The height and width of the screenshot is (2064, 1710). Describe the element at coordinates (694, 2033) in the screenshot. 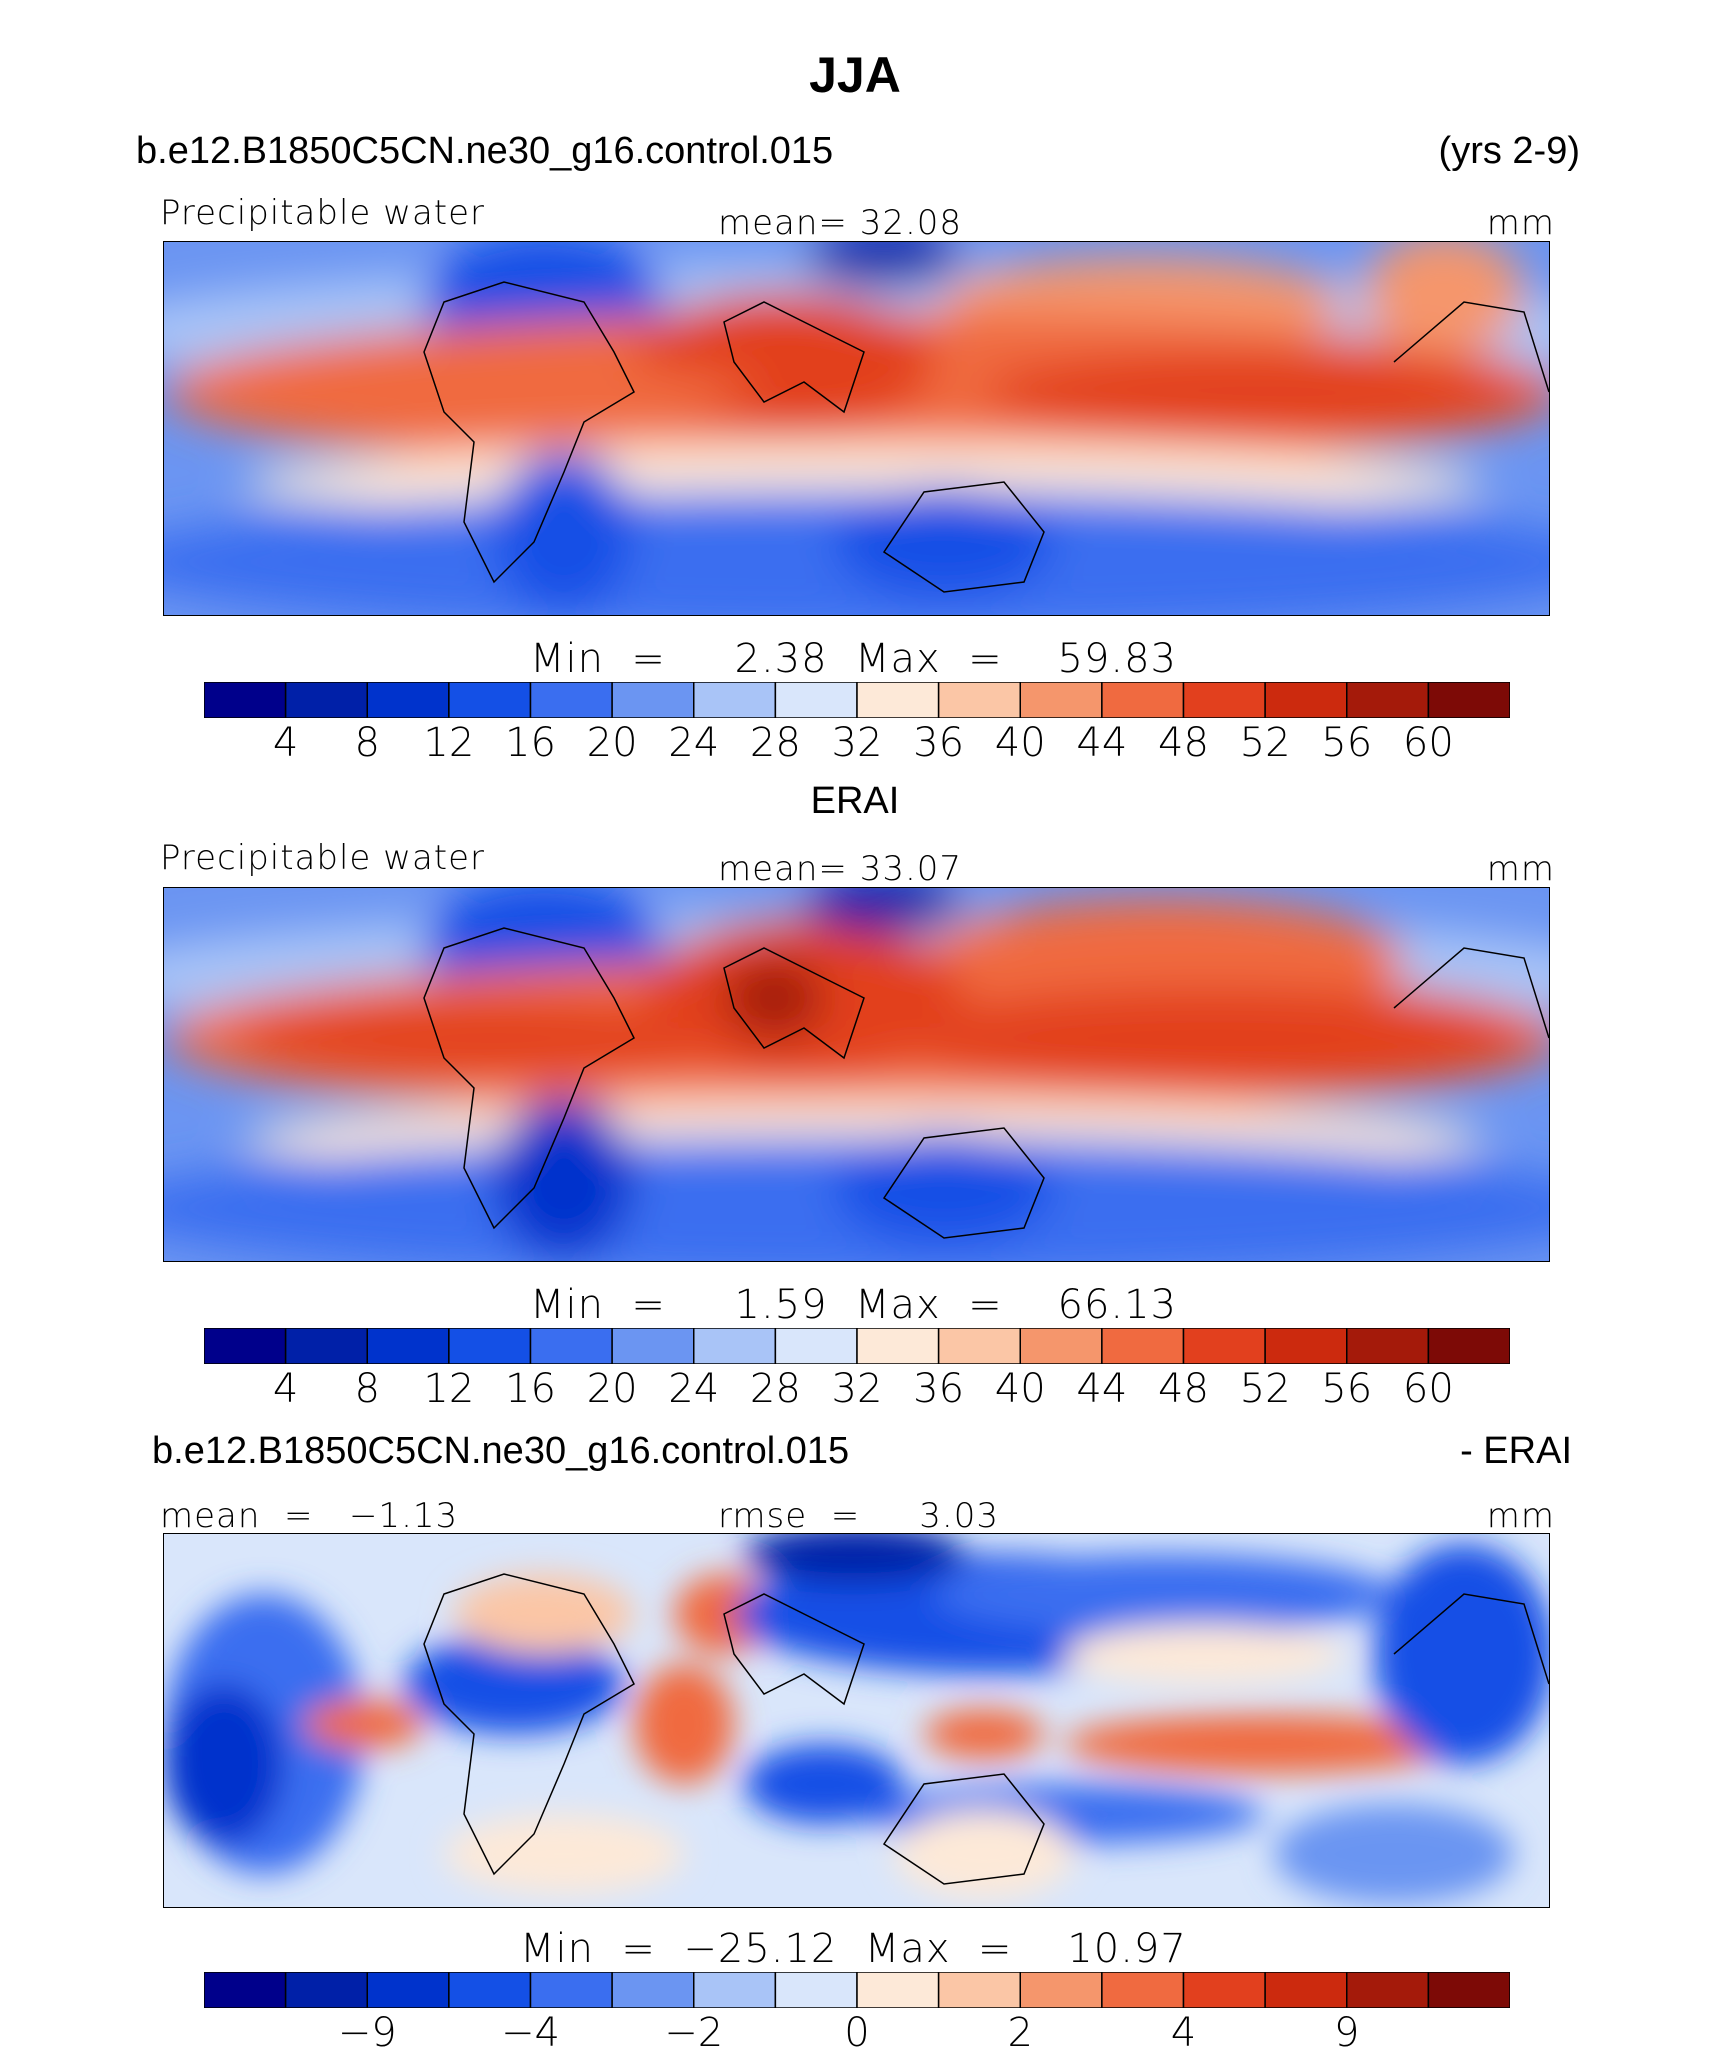

I see `colorbar-tick-label: −2` at that location.